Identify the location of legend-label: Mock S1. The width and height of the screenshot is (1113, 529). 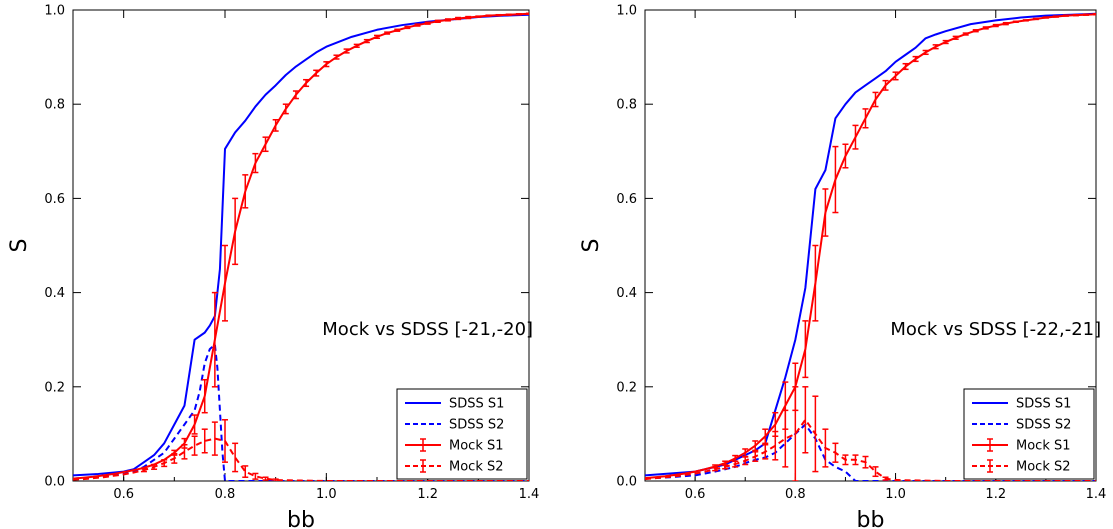
(1043, 446).